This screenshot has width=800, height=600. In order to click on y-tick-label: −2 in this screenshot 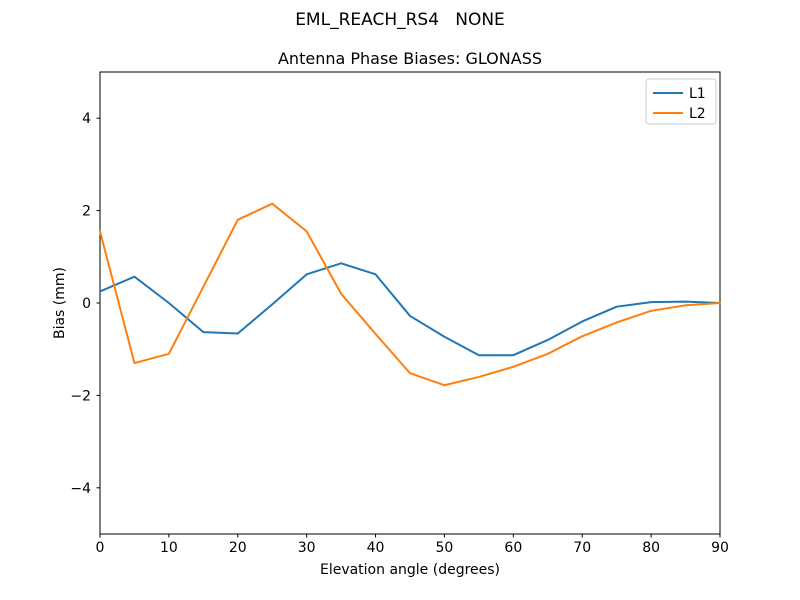, I will do `click(80, 396)`.